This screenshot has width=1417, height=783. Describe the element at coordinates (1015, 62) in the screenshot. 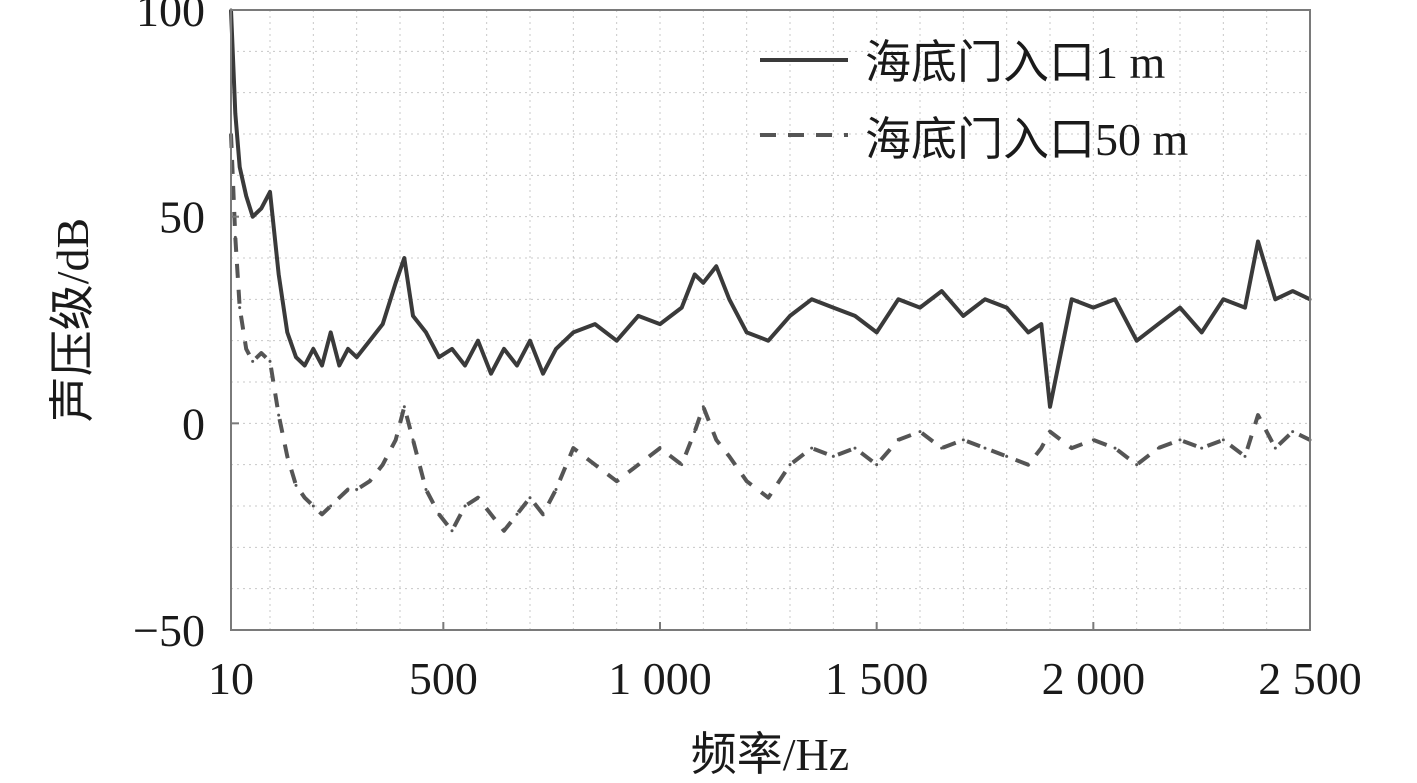

I see `legend-label-series-1: 海底门入口1 m` at that location.